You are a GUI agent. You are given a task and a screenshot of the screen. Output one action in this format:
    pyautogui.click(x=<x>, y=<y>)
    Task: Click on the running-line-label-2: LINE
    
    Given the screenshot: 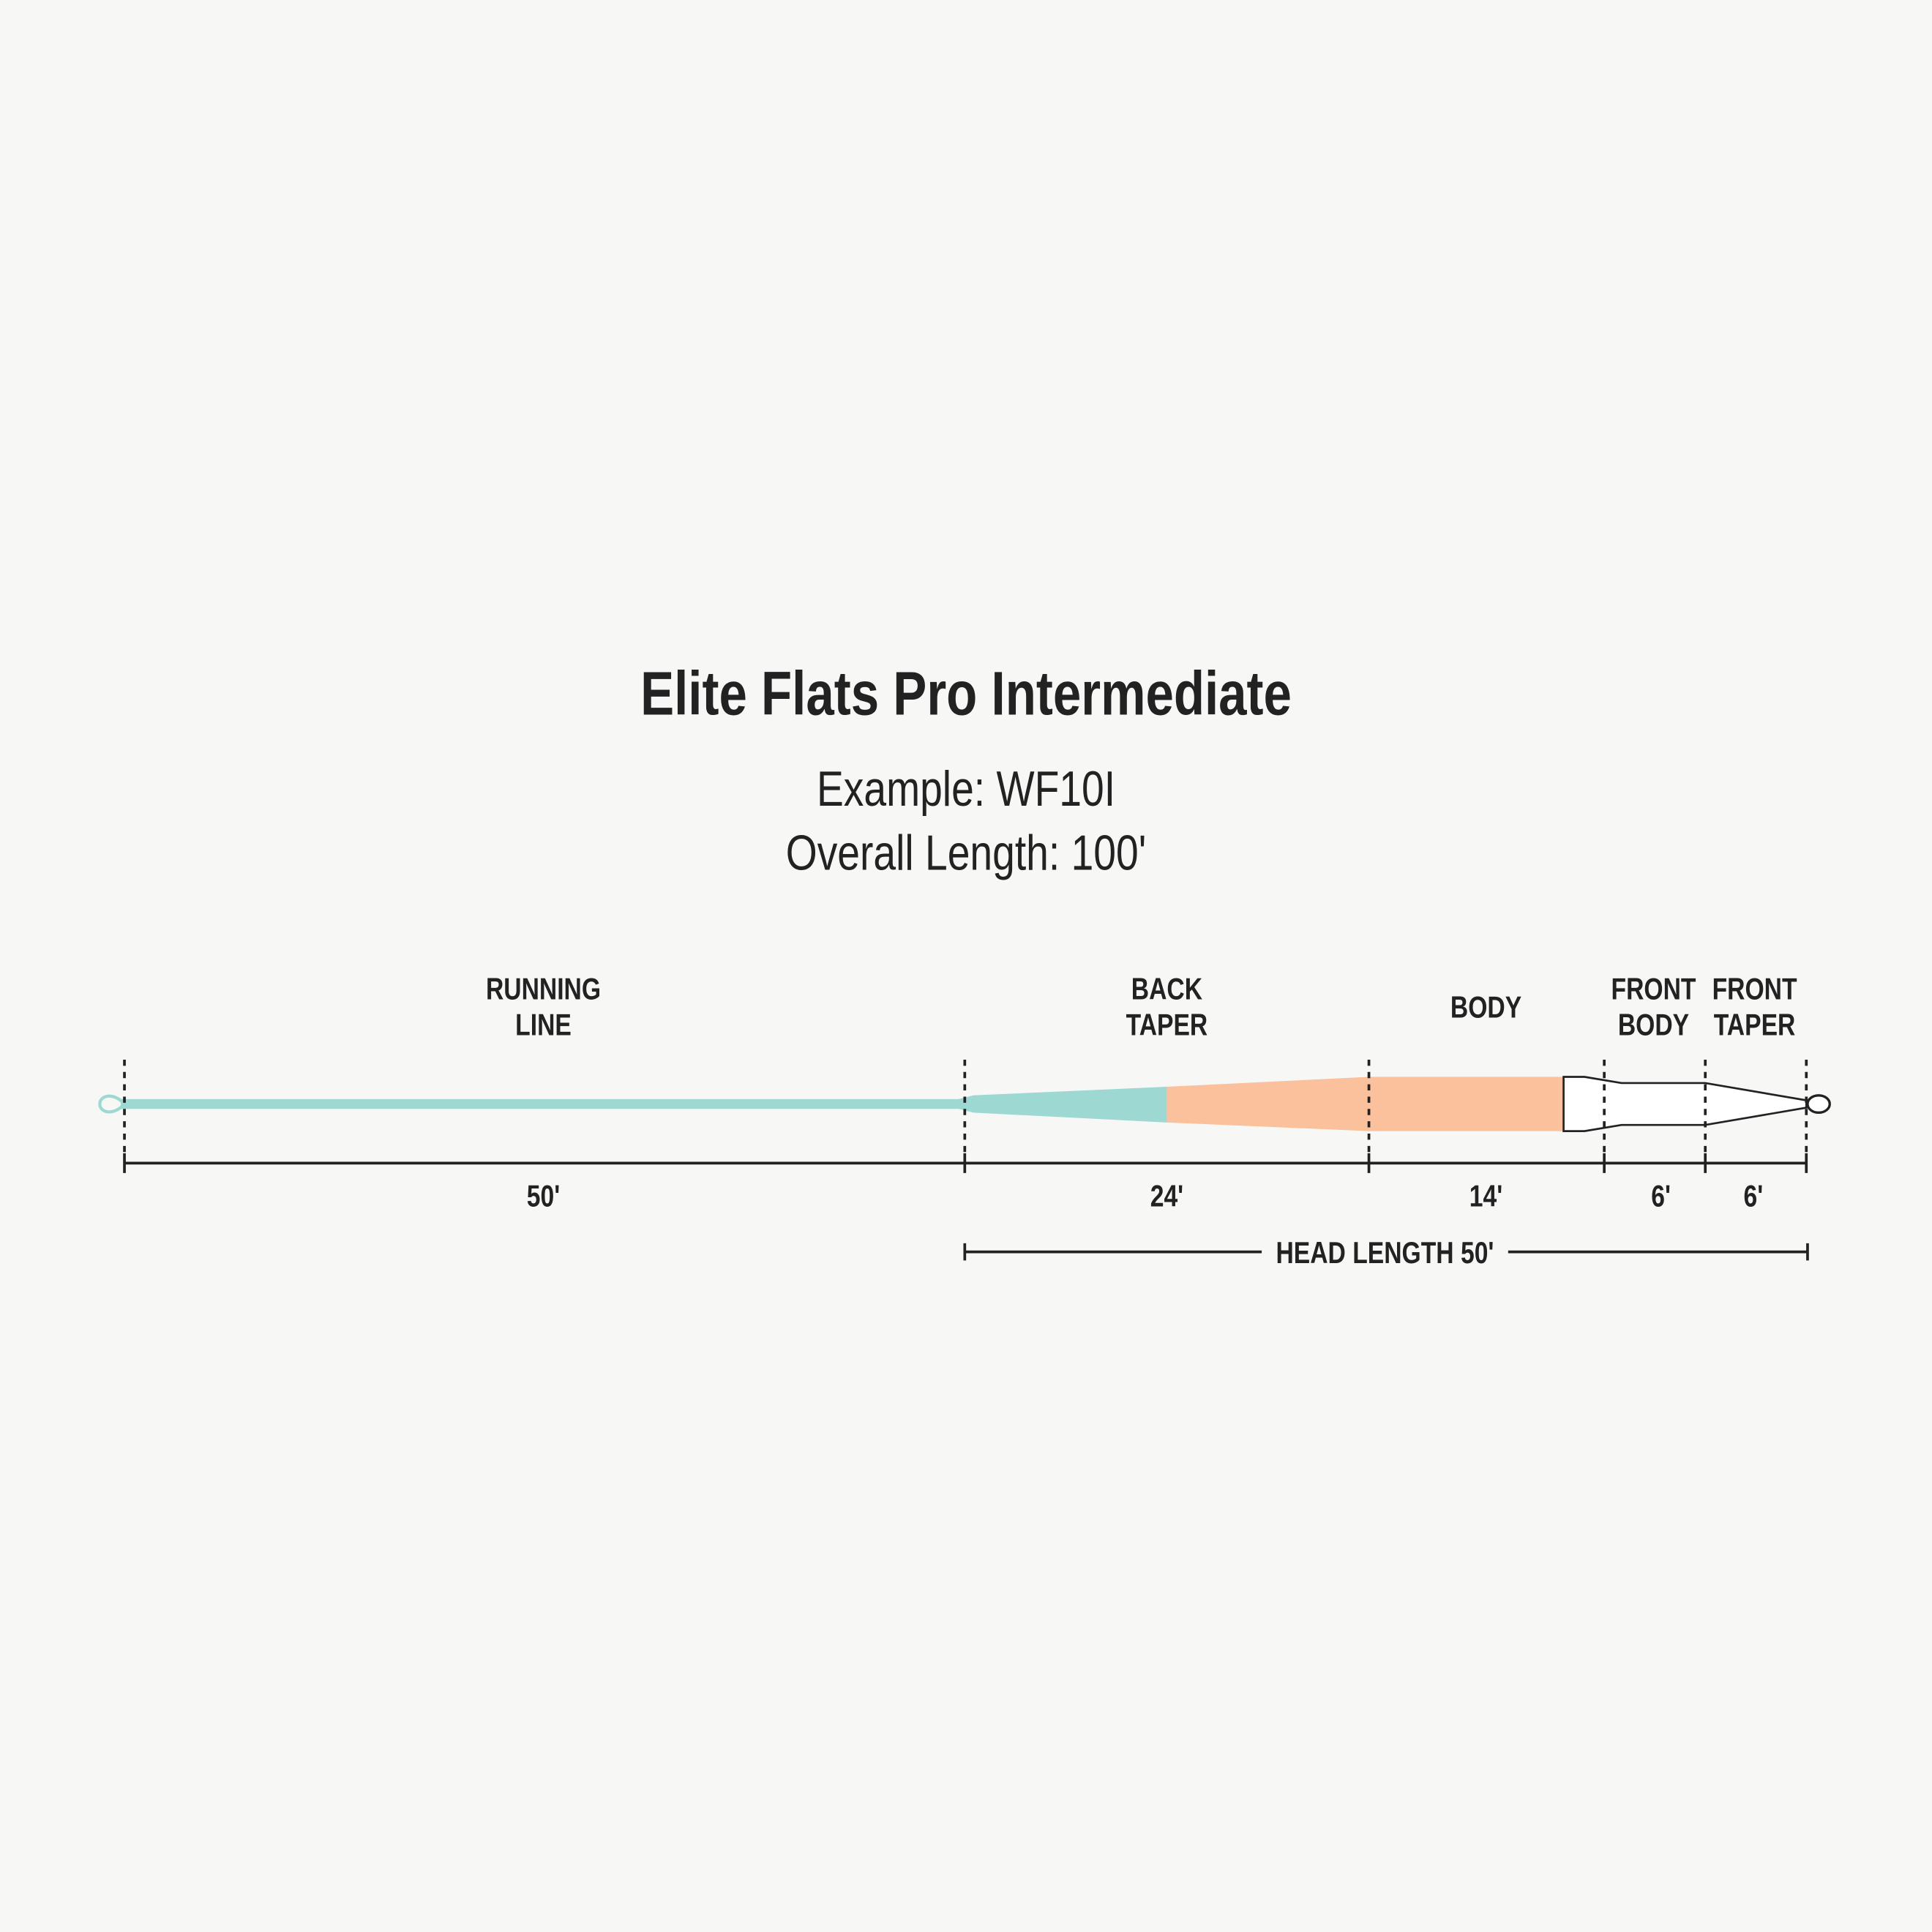 What is the action you would take?
    pyautogui.click(x=543, y=1025)
    